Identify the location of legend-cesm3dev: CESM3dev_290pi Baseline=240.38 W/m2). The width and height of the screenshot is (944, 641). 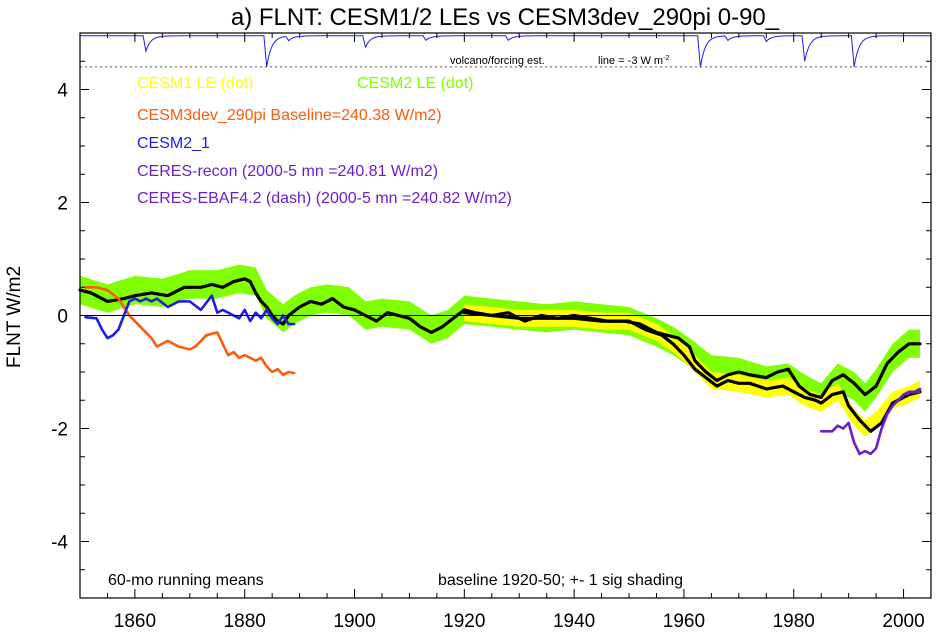
(289, 115).